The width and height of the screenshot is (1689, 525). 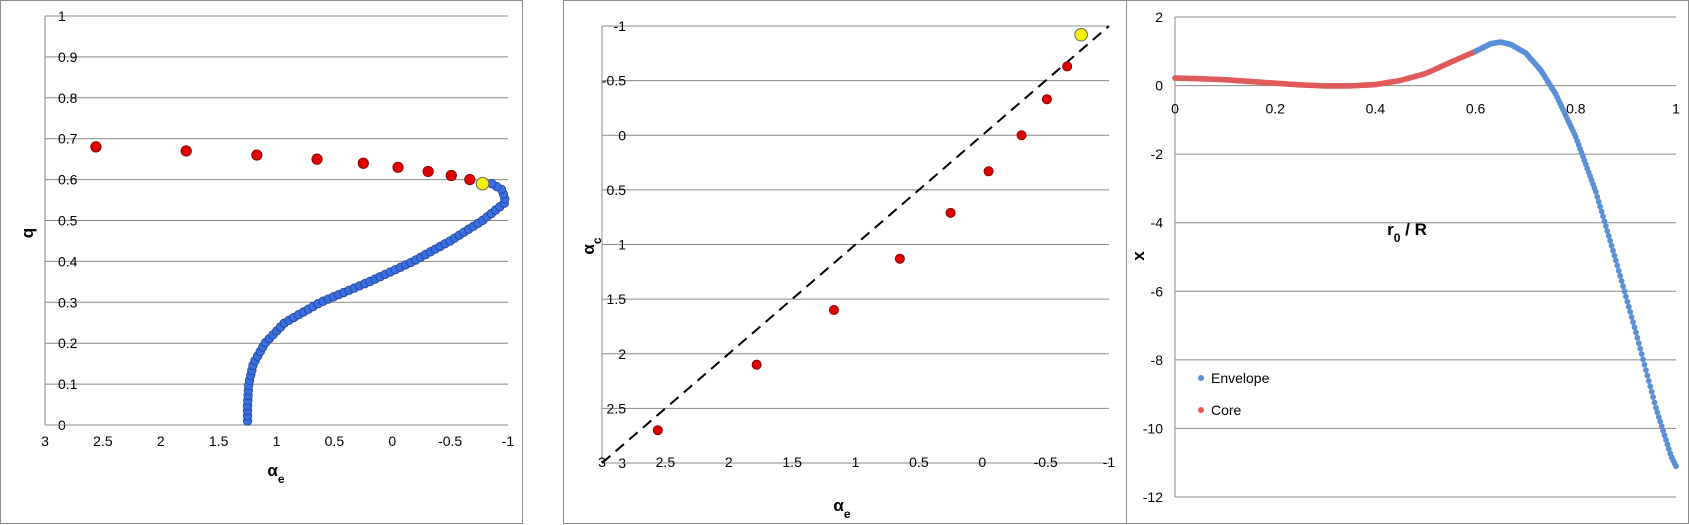 I want to click on x-tick-label: 0.6, so click(x=1476, y=109).